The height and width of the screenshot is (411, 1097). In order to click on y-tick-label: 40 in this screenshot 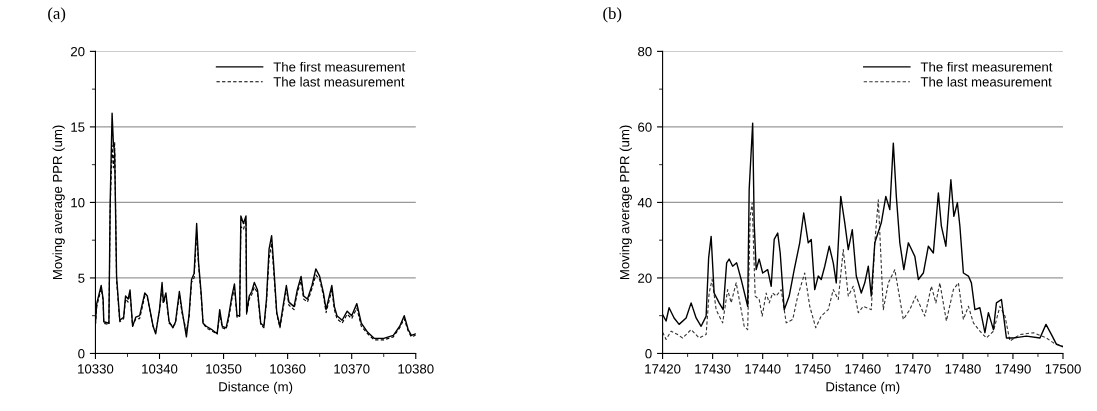, I will do `click(644, 202)`.